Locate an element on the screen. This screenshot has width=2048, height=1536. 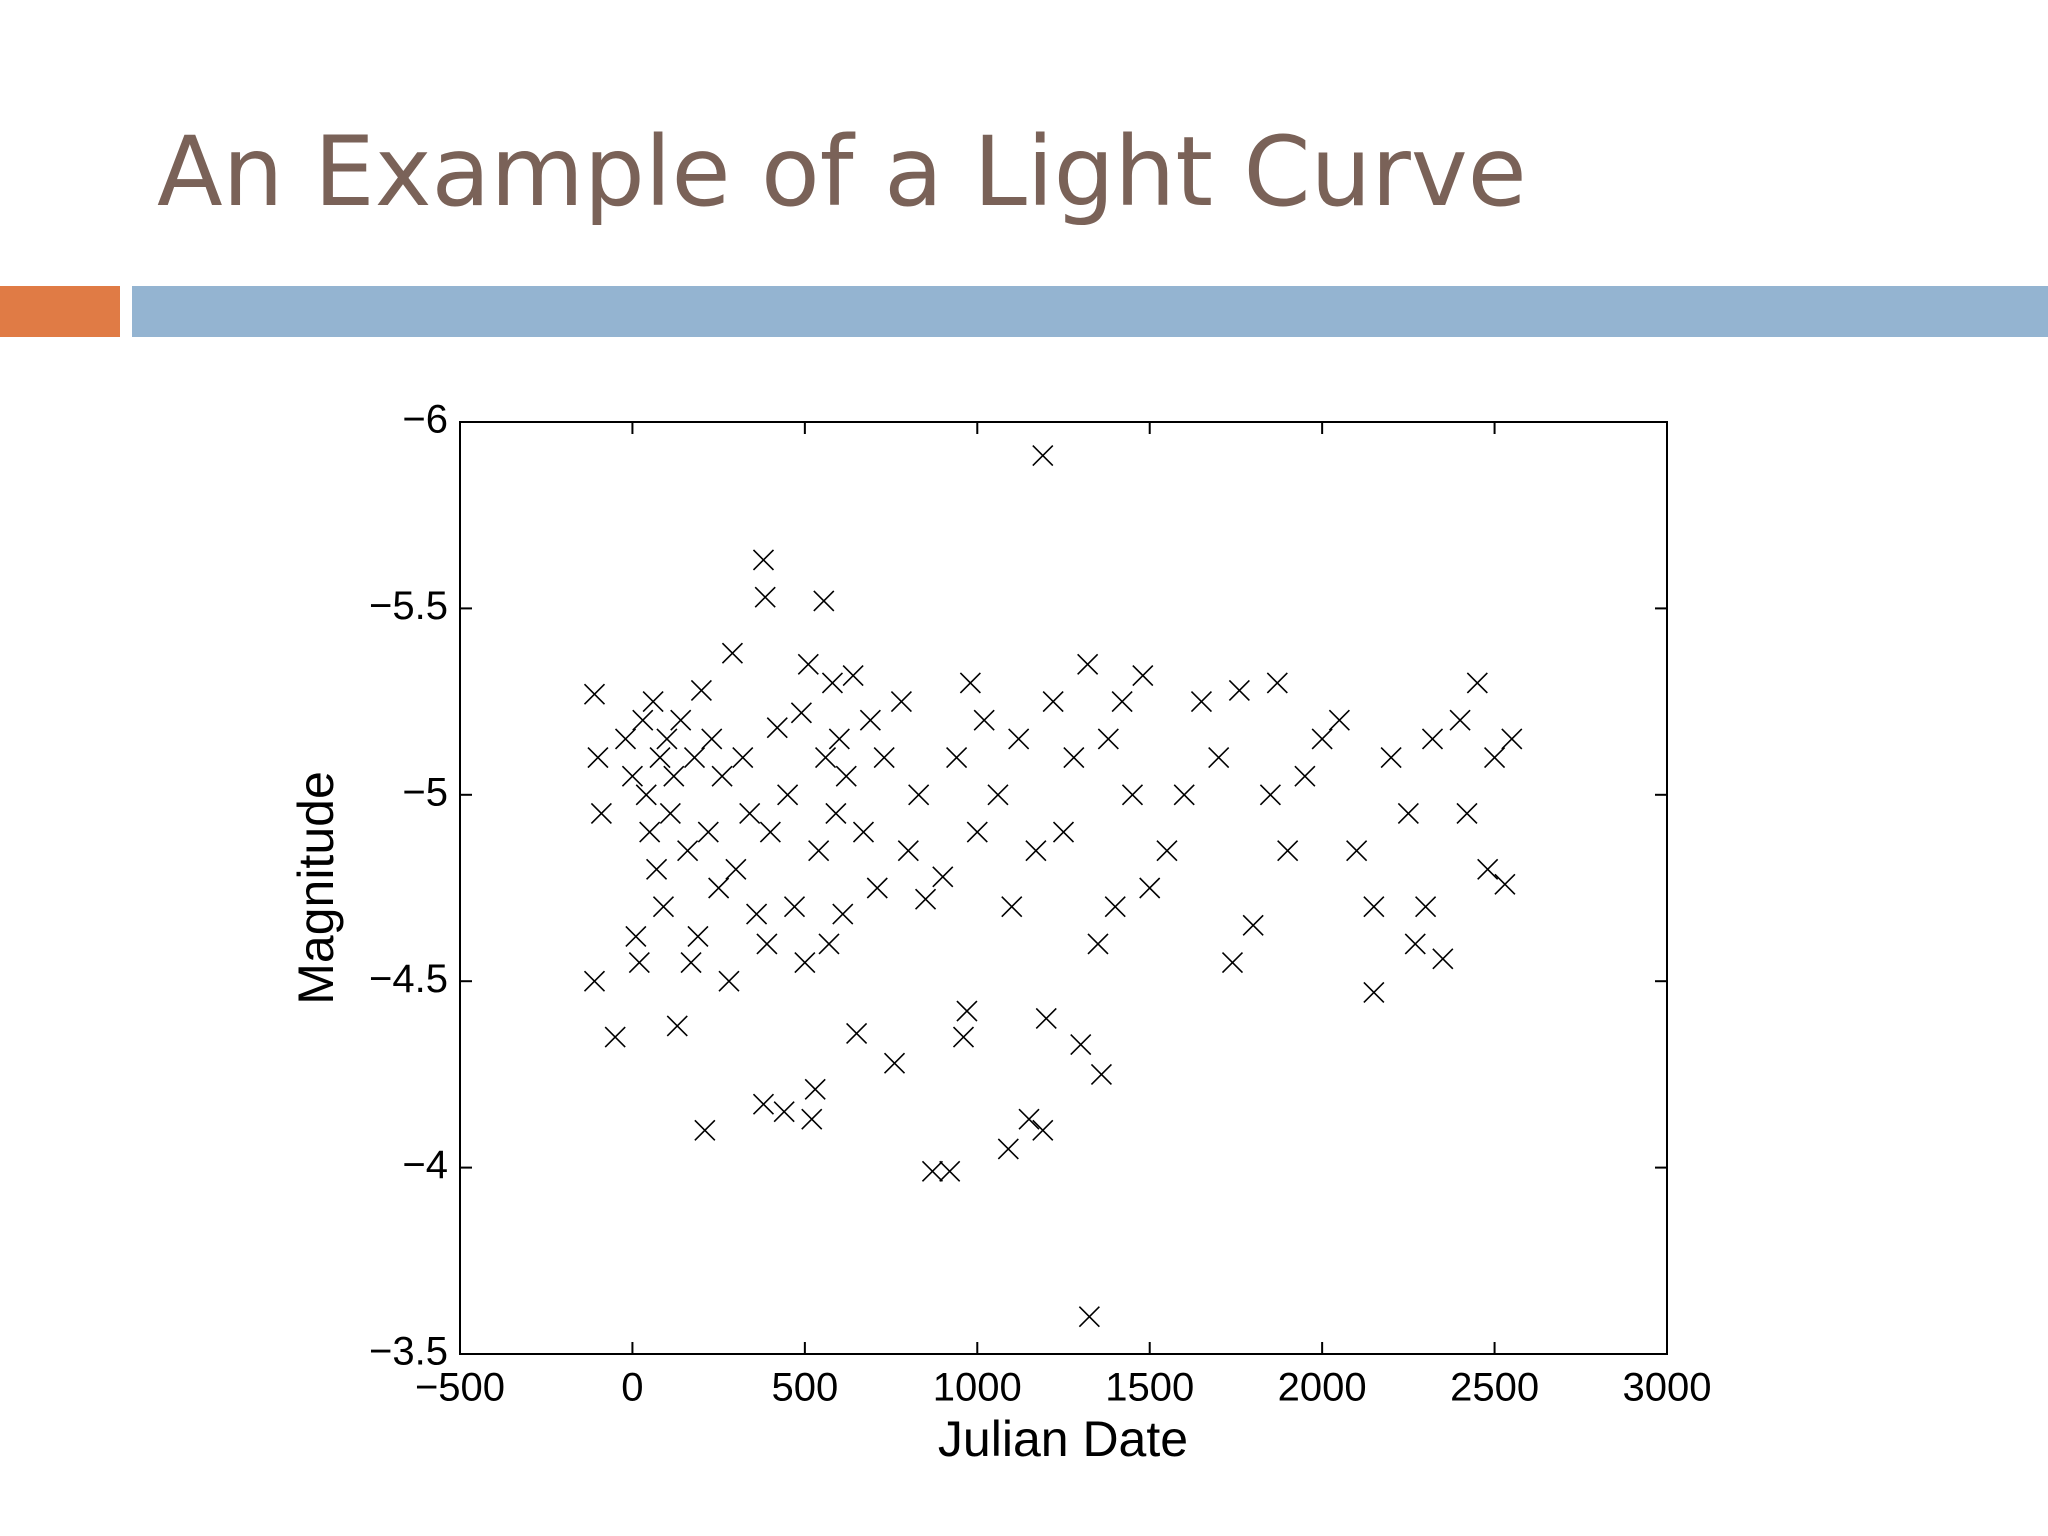
title-bar is located at coordinates (1090, 311).